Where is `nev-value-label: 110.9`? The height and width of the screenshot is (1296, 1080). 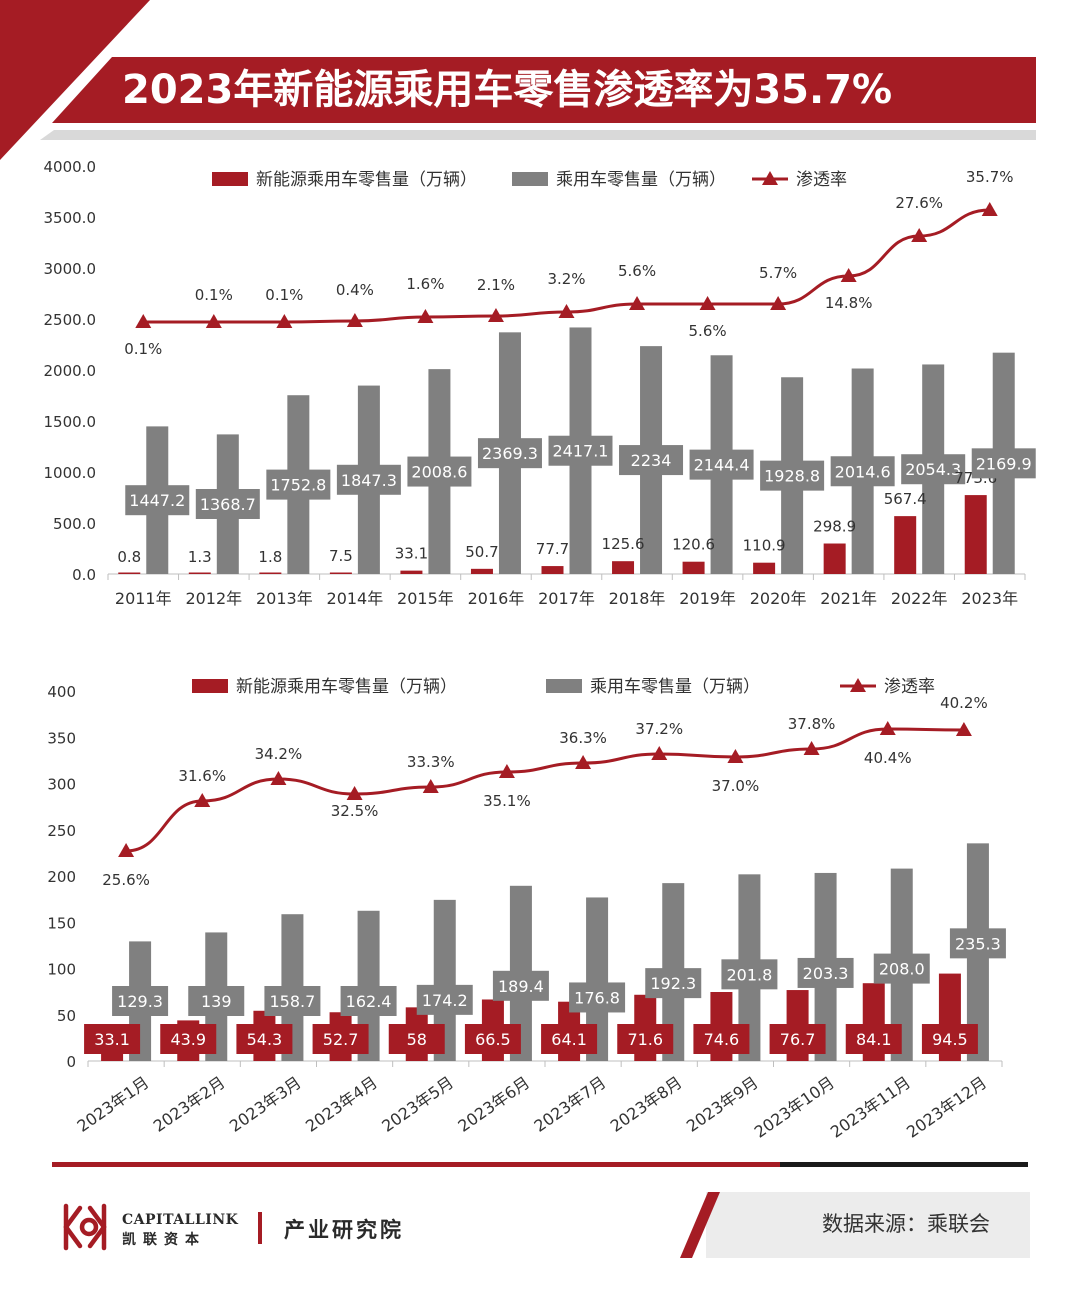
nev-value-label: 110.9 is located at coordinates (764, 546).